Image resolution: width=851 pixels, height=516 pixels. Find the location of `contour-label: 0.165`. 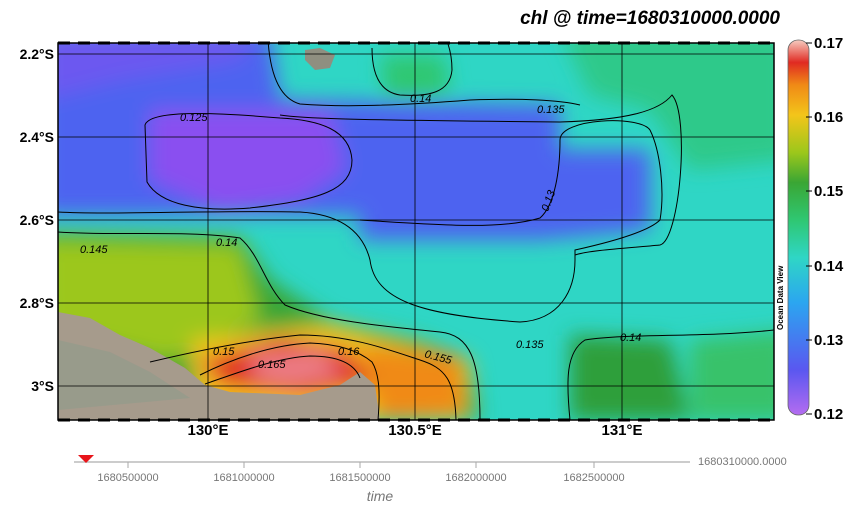

contour-label: 0.165 is located at coordinates (272, 365).